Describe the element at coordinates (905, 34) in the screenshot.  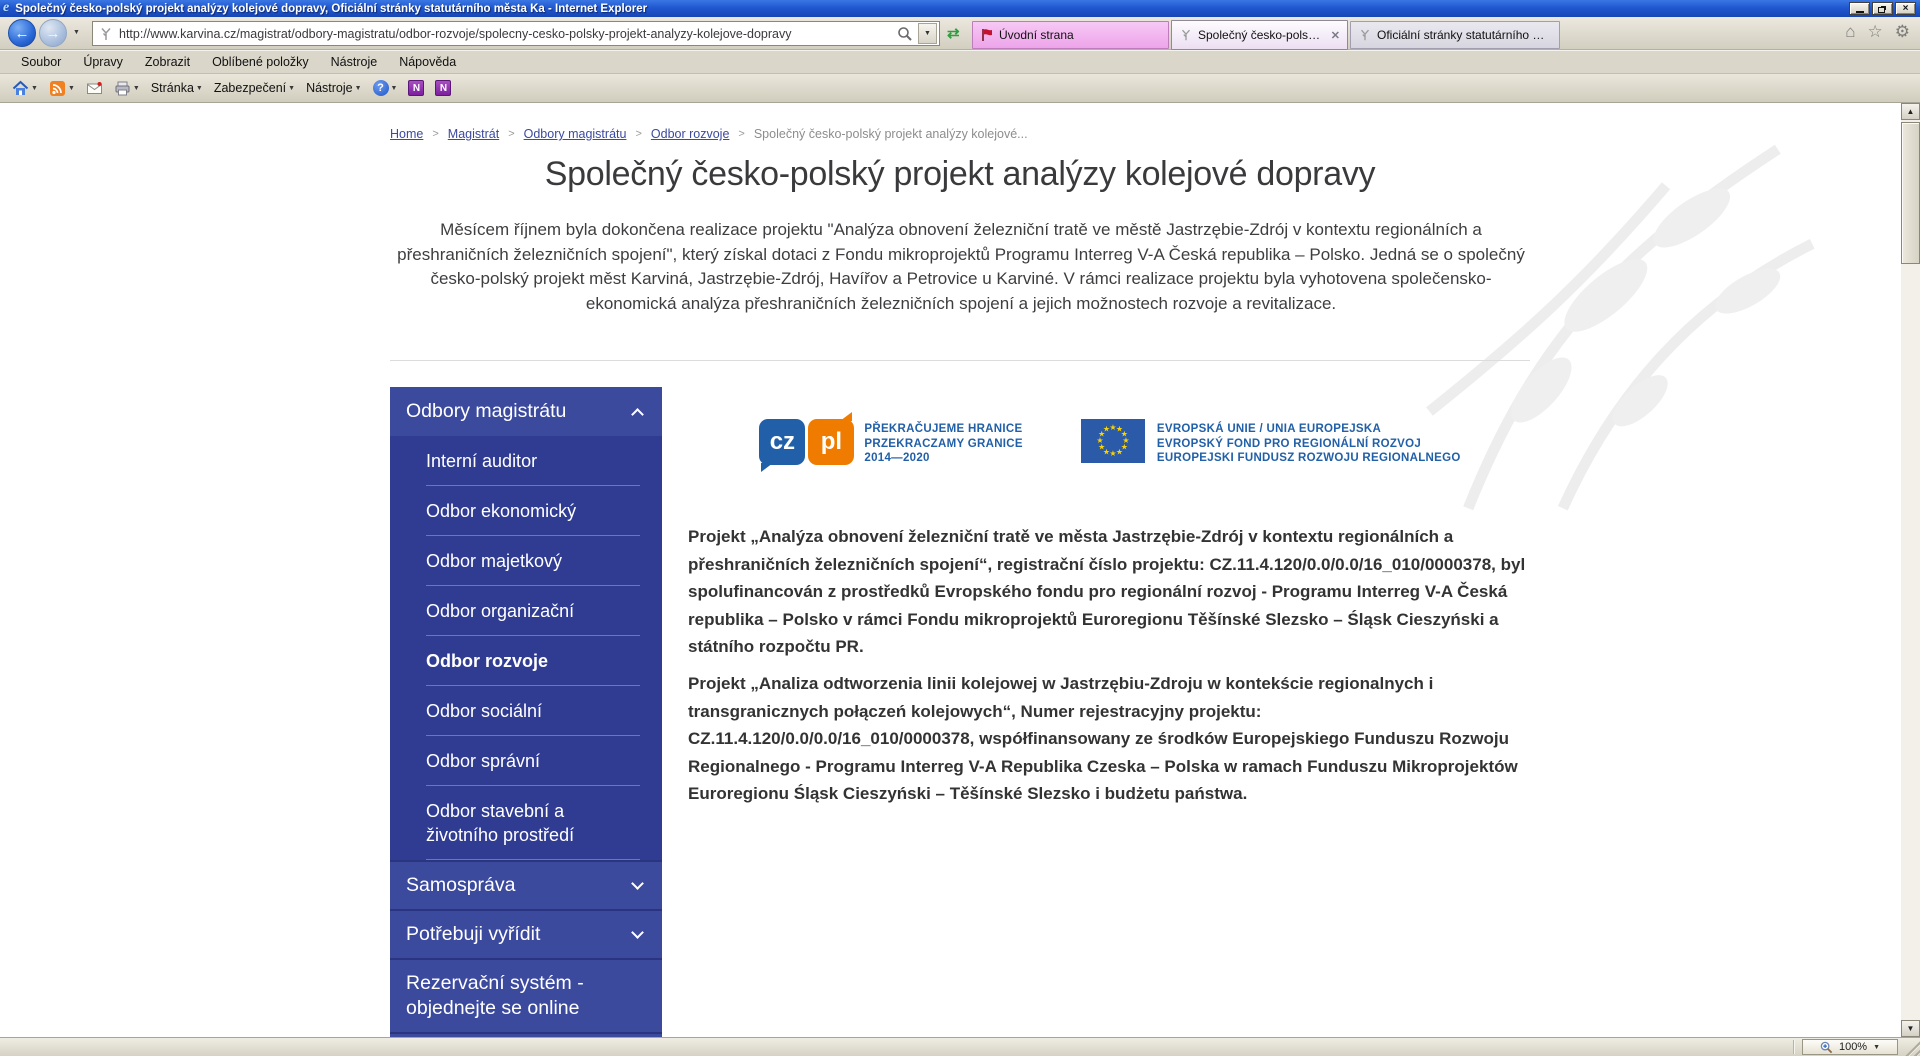
I see `search-icon` at that location.